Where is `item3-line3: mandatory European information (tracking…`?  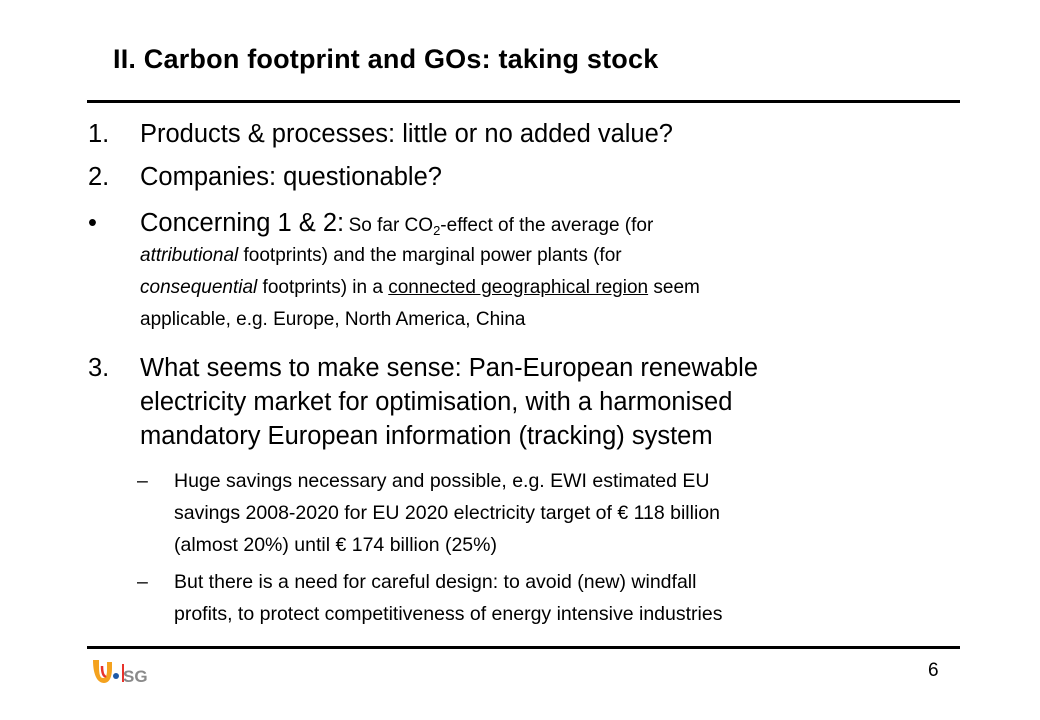
item3-line3: mandatory European information (tracking… is located at coordinates (426, 436).